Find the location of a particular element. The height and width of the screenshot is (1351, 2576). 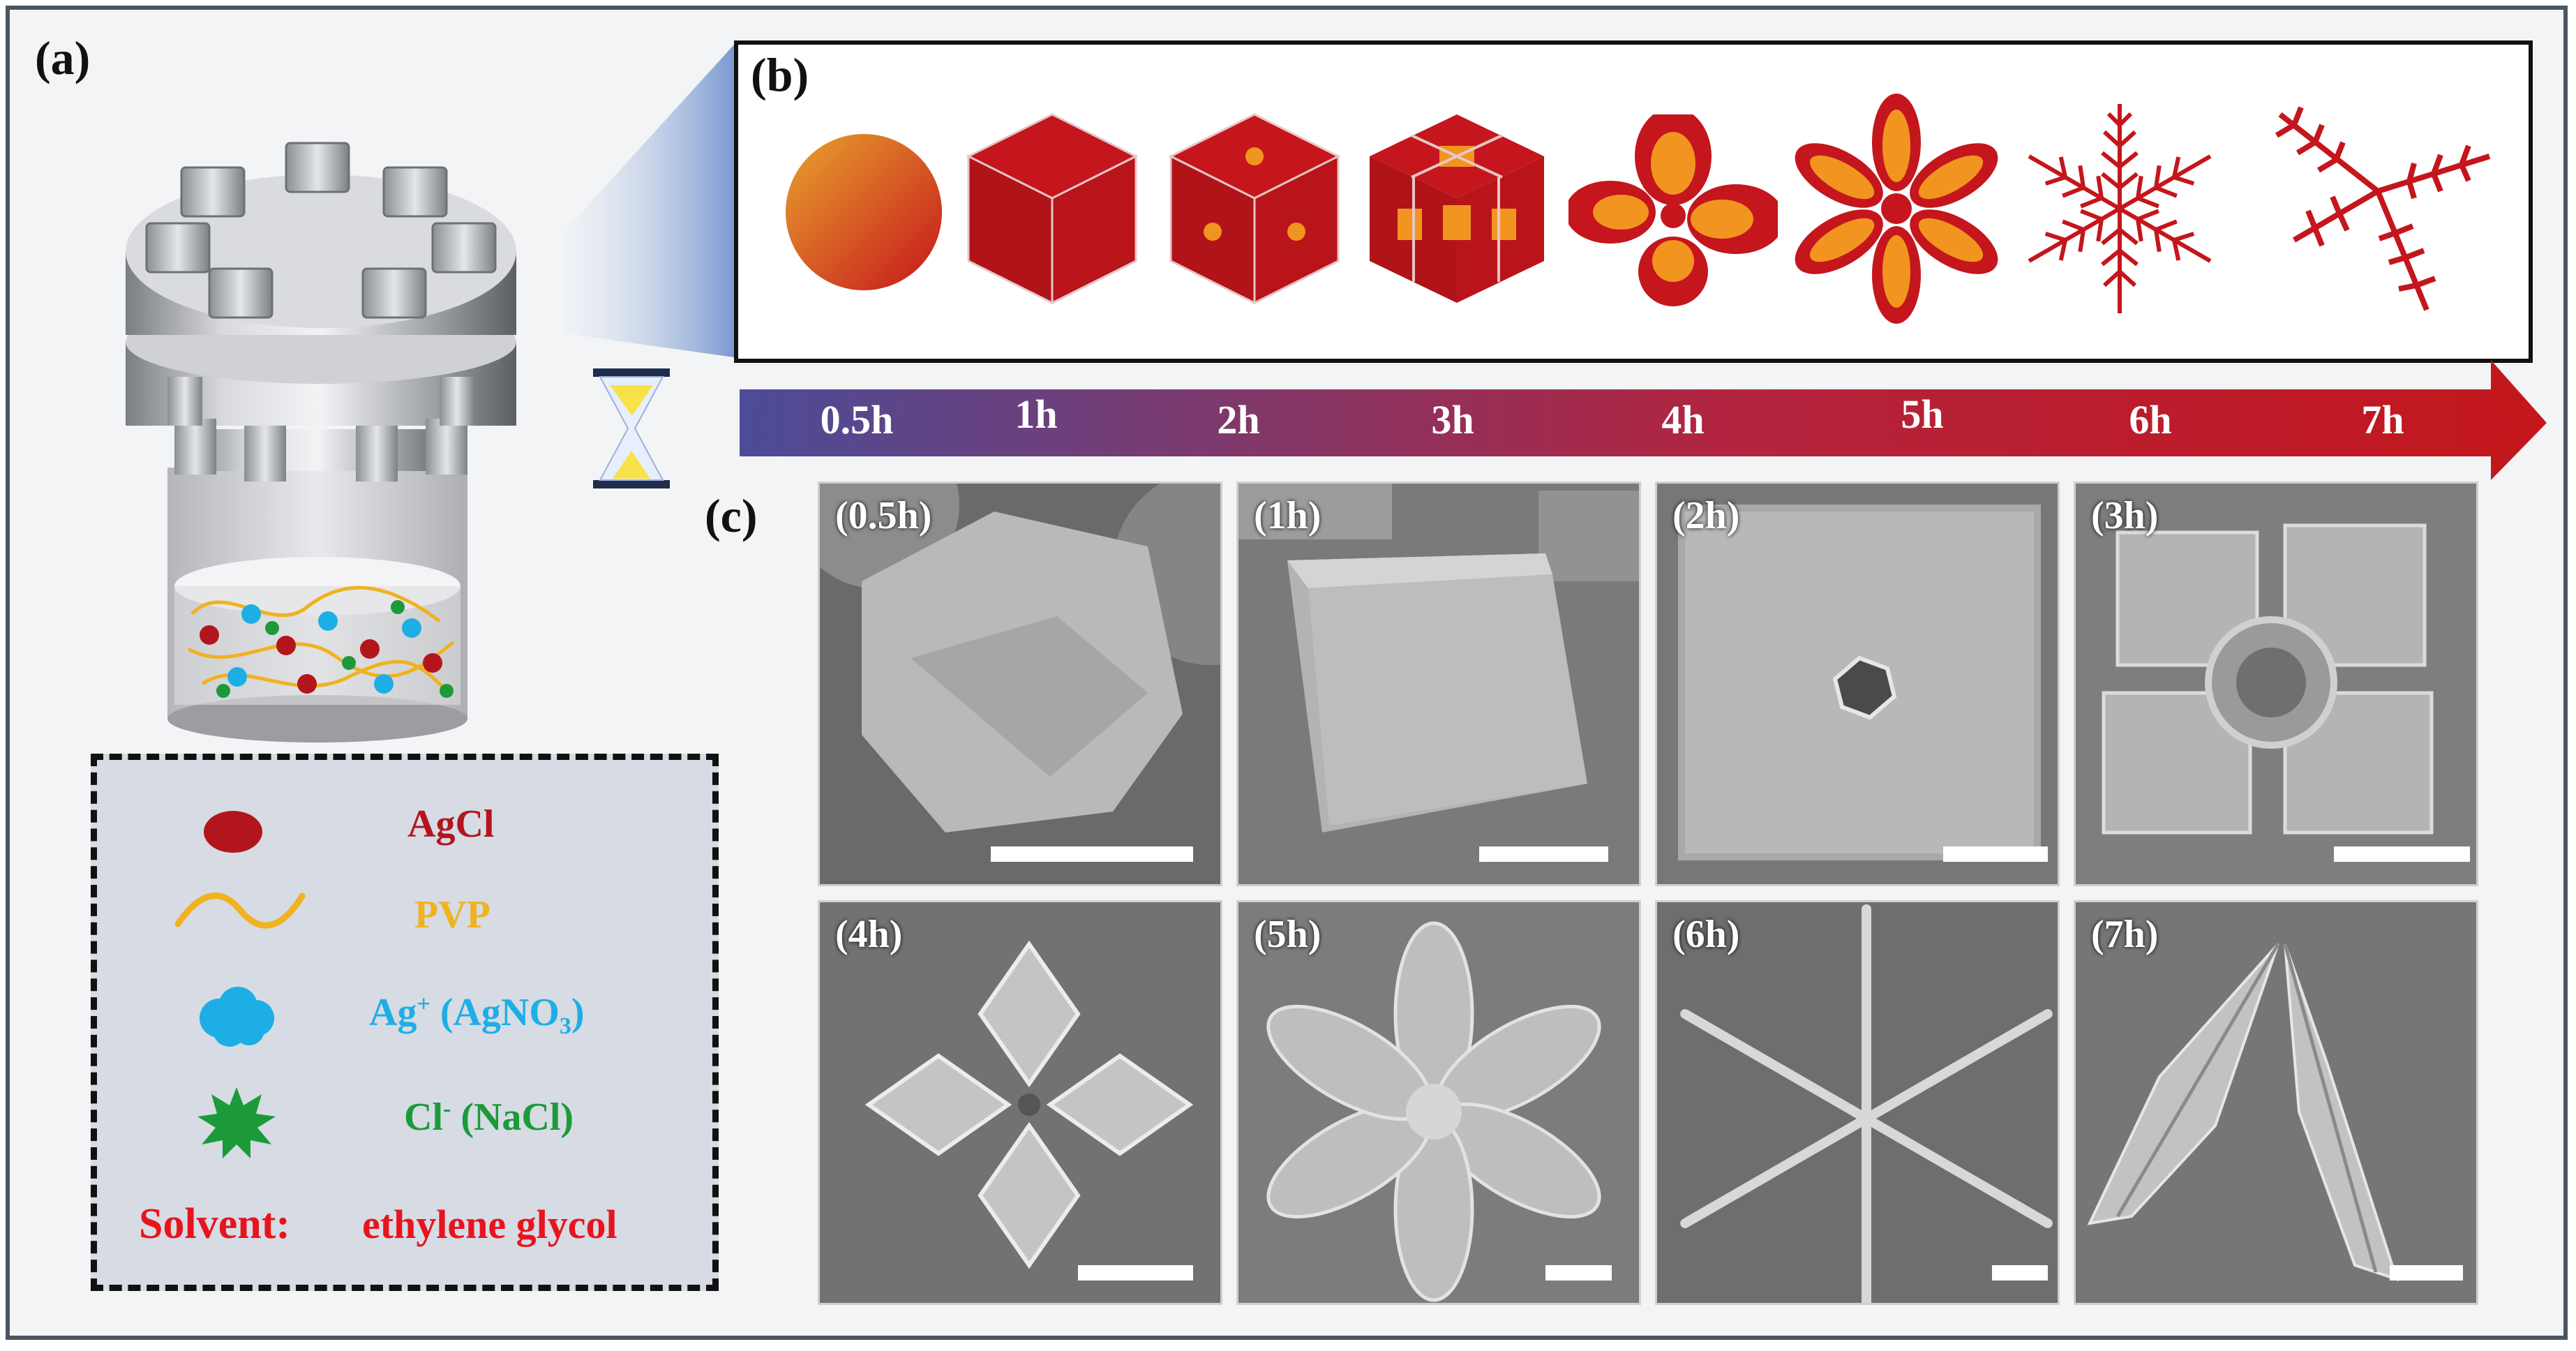

panel-label-a: (a) is located at coordinates (63, 58).